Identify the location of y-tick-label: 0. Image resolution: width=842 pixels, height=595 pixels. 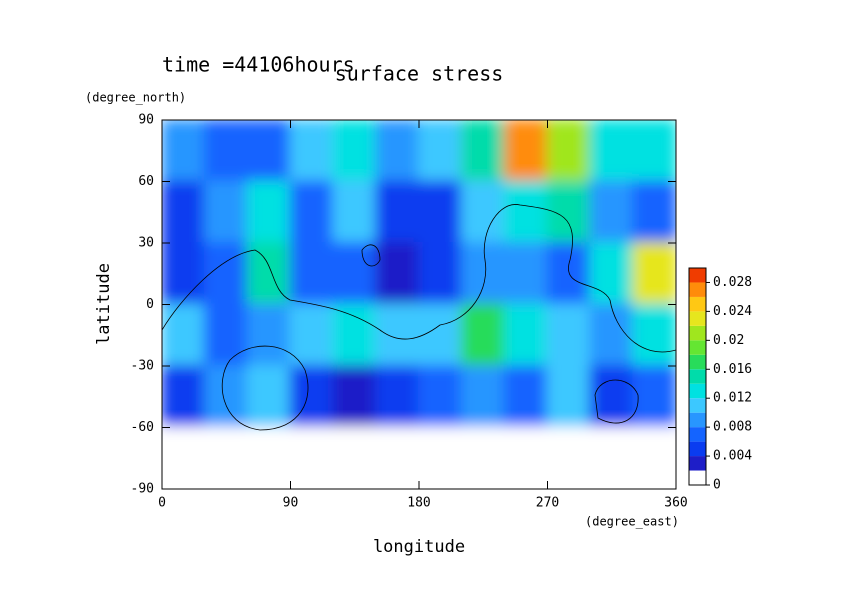
(150, 304).